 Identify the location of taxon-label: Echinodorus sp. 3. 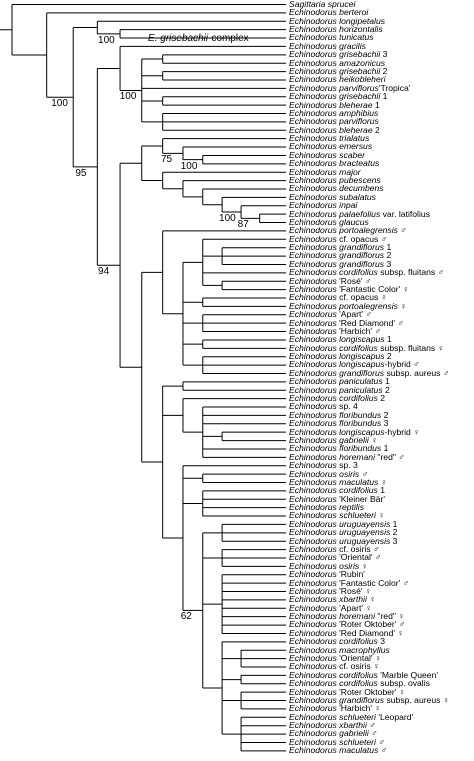
(323, 465).